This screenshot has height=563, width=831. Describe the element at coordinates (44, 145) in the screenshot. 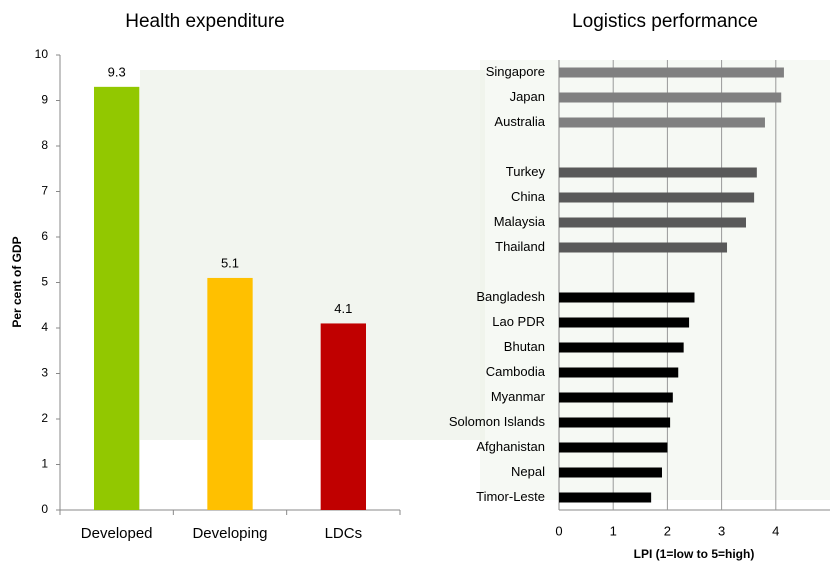

I see `y-tick-label: 8` at that location.